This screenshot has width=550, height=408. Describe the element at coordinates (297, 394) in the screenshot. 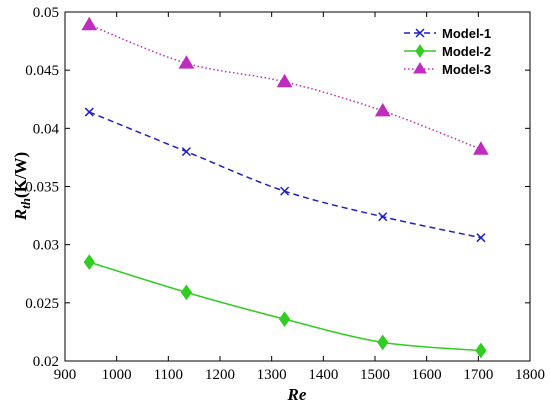

I see `x-axis-label: Re` at that location.